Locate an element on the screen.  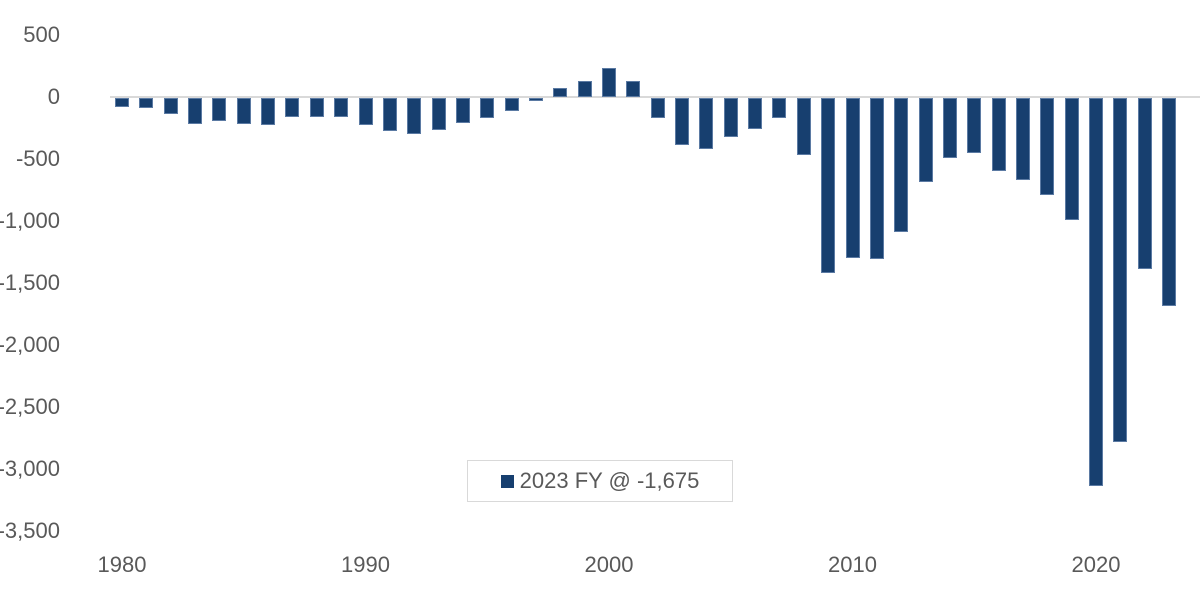
bar-2014 is located at coordinates (949, 128).